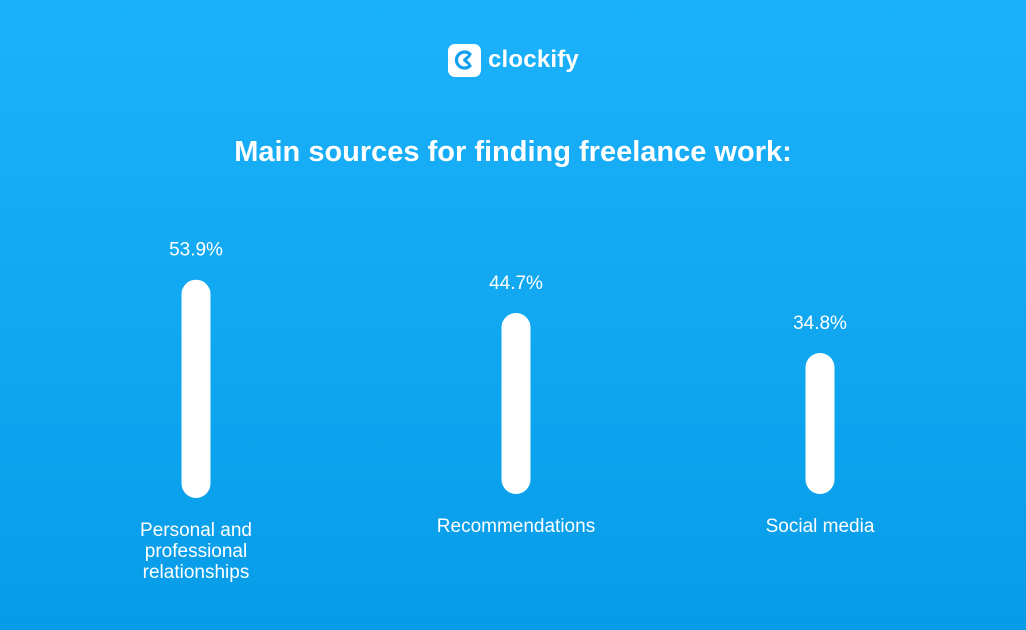 Image resolution: width=1026 pixels, height=630 pixels. Describe the element at coordinates (196, 250) in the screenshot. I see `data-label-0: 53.9%` at that location.